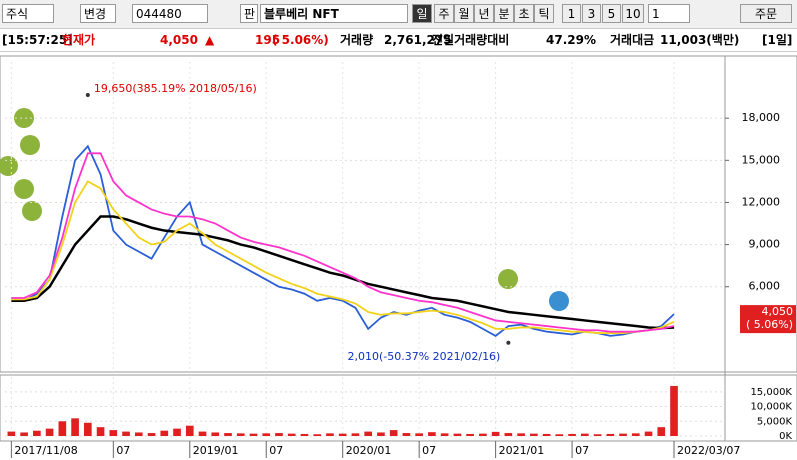 The width and height of the screenshot is (797, 460). What do you see at coordinates (632, 40) in the screenshot?
I see `quote-field: 거래대금` at bounding box center [632, 40].